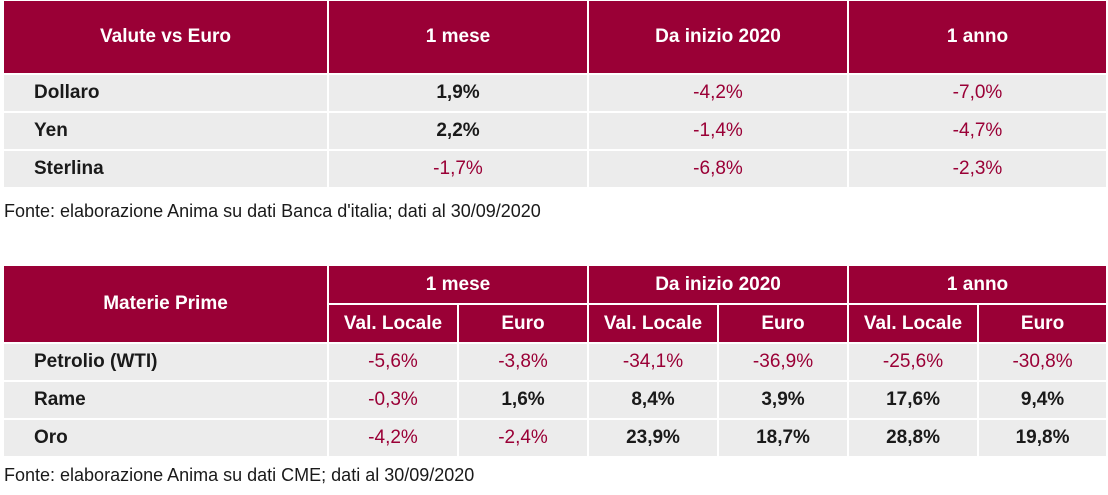 The width and height of the screenshot is (1108, 495). What do you see at coordinates (459, 94) in the screenshot?
I see `cell-value: 1,9%` at bounding box center [459, 94].